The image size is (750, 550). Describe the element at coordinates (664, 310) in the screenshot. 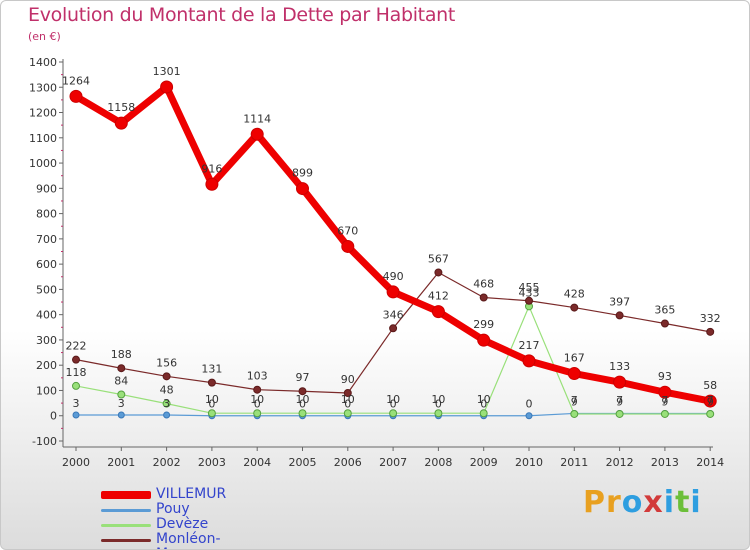

I see `data-label: 365` at that location.